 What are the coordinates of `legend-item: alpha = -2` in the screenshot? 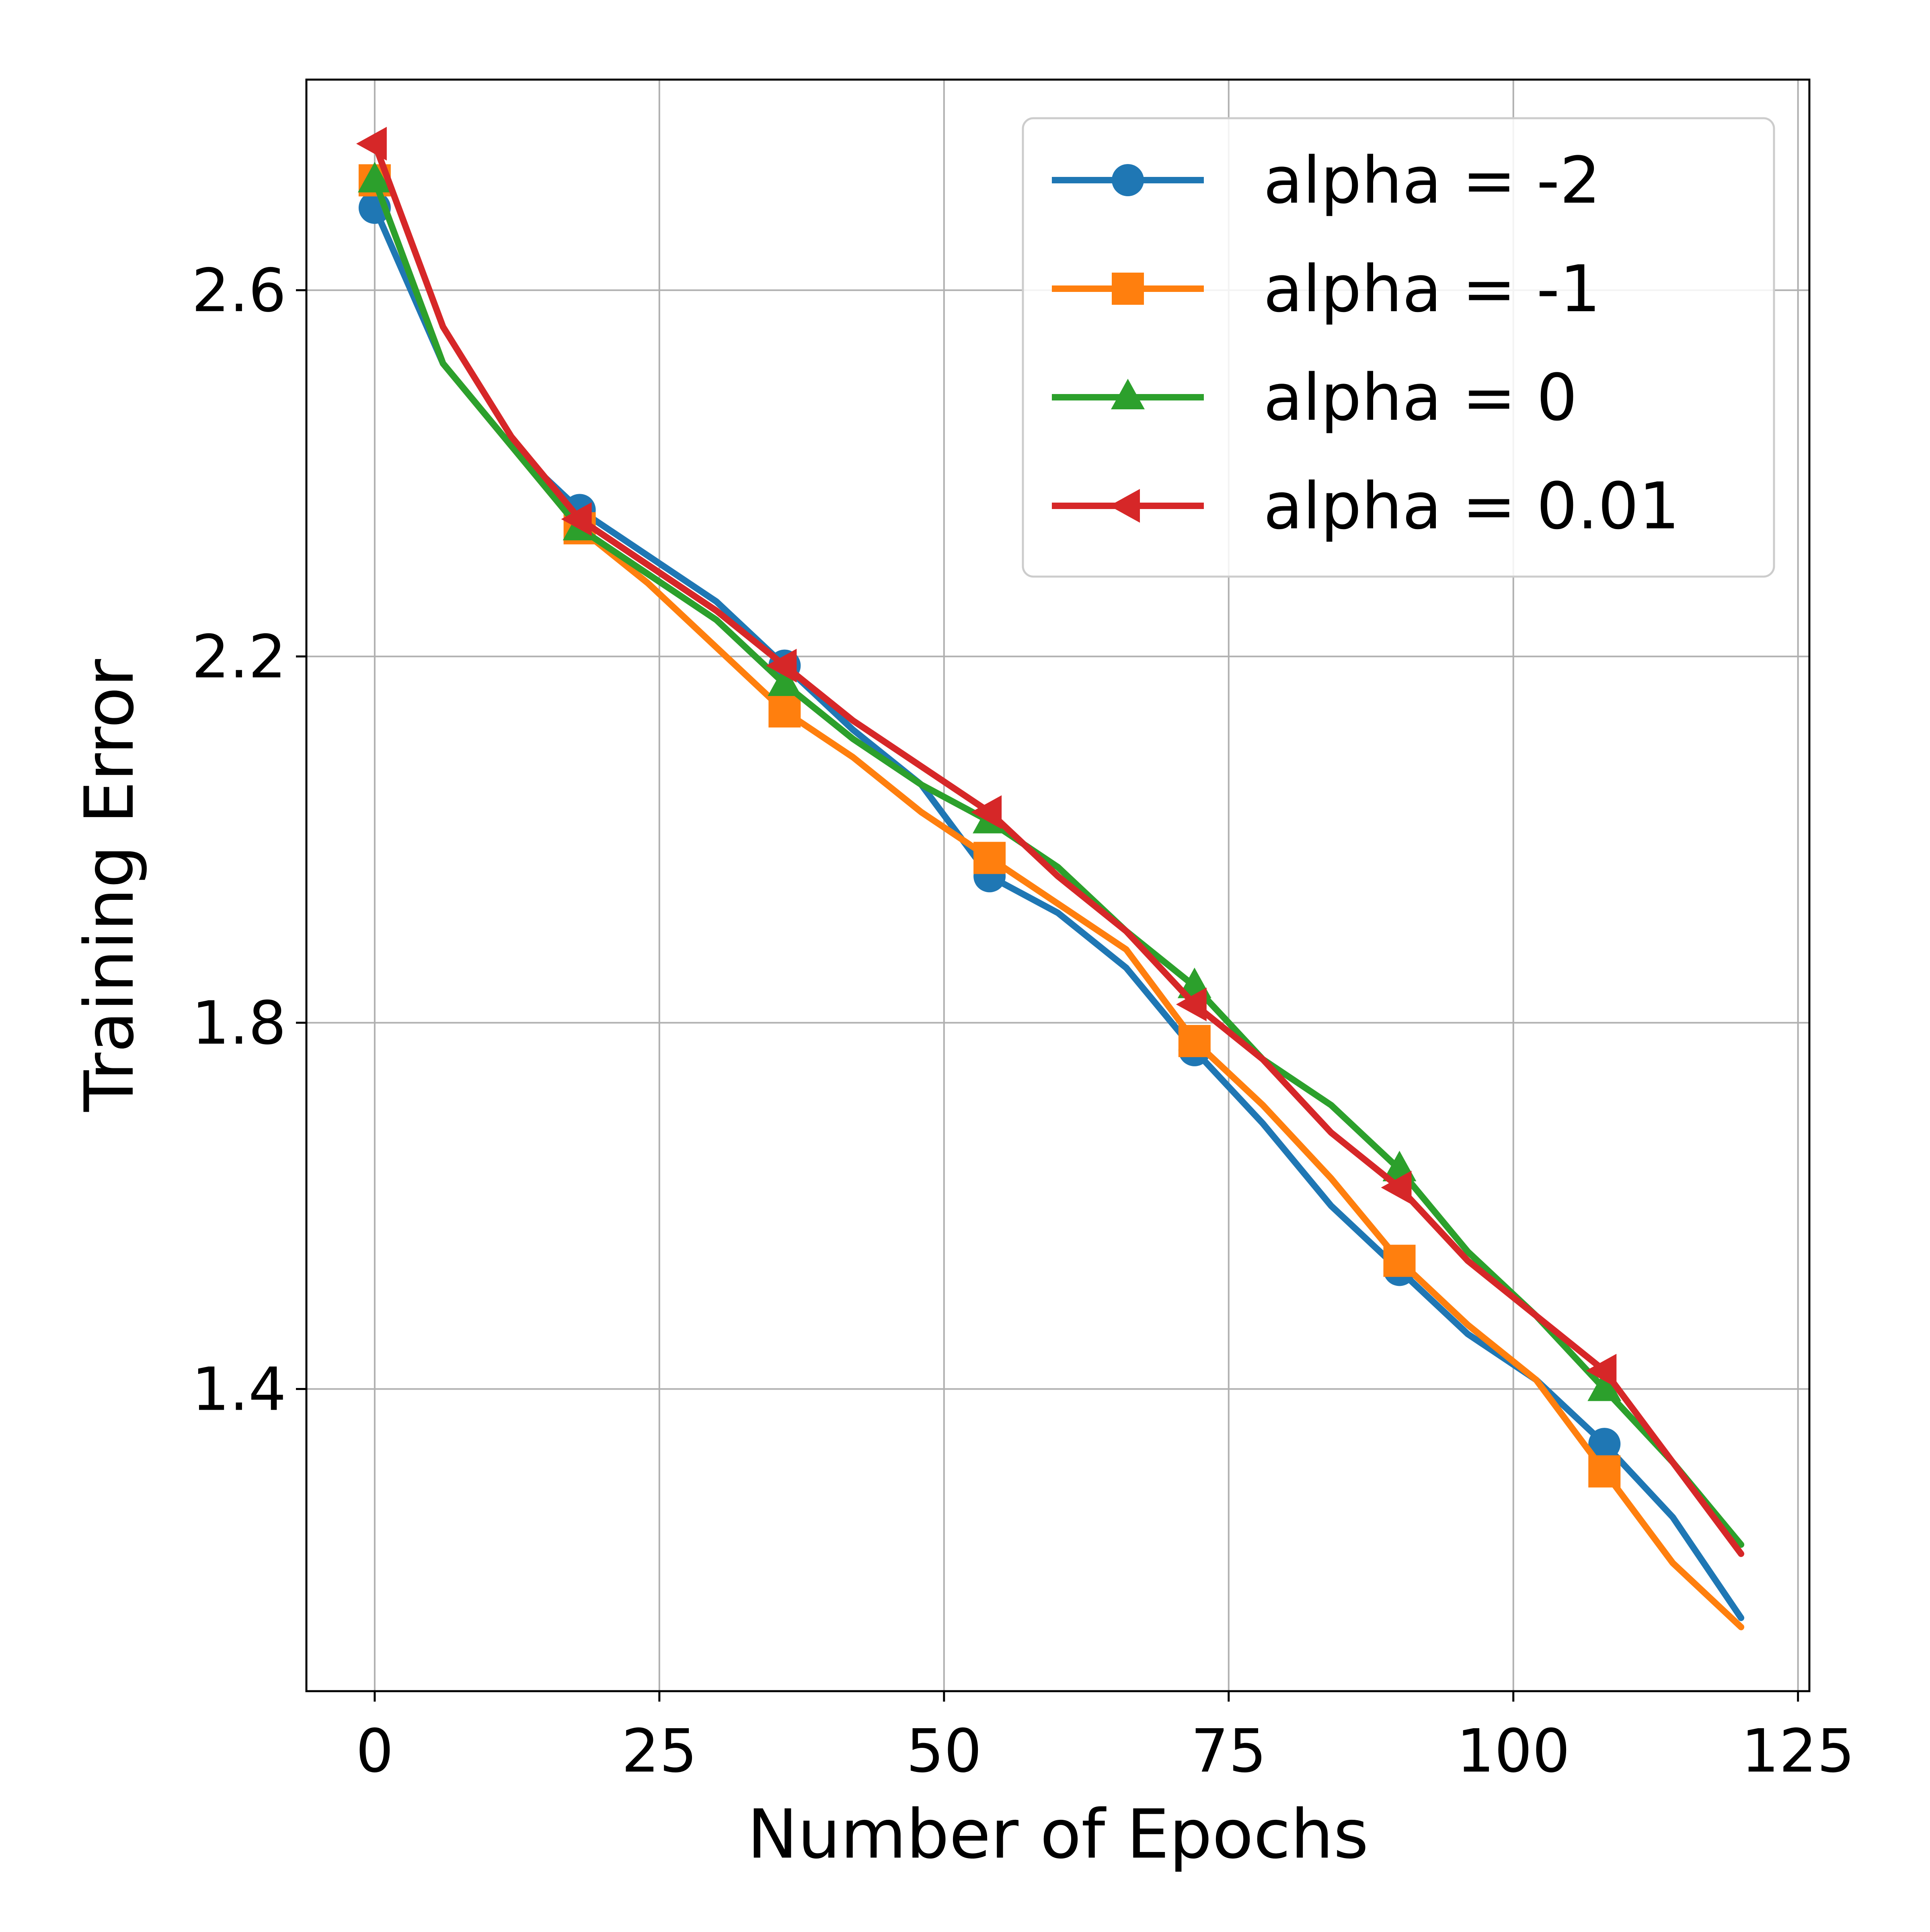 It's located at (1326, 180).